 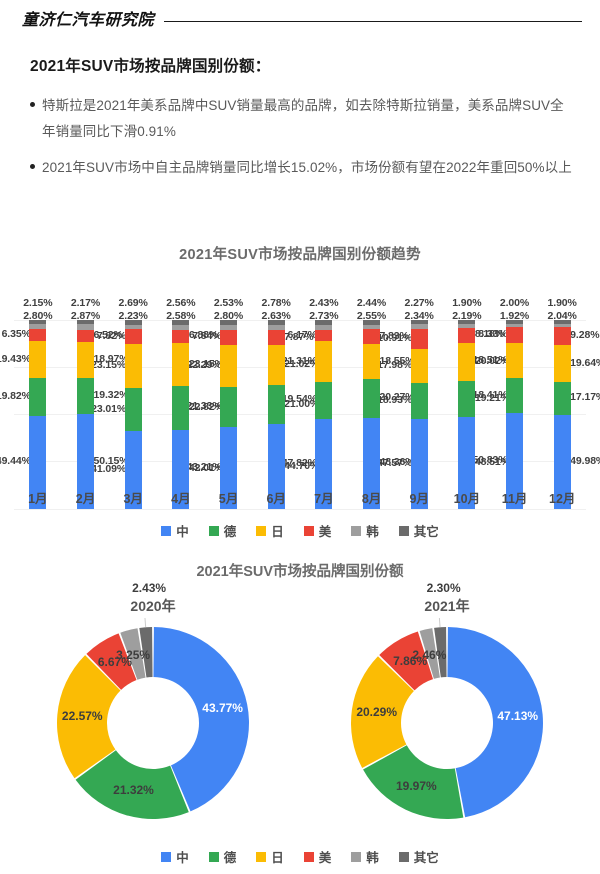 I want to click on bar-column-1月, so click(x=38, y=414).